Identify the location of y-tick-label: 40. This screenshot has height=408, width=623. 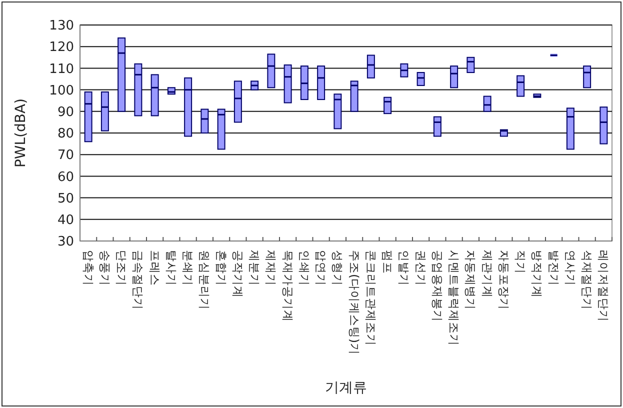
(65, 220).